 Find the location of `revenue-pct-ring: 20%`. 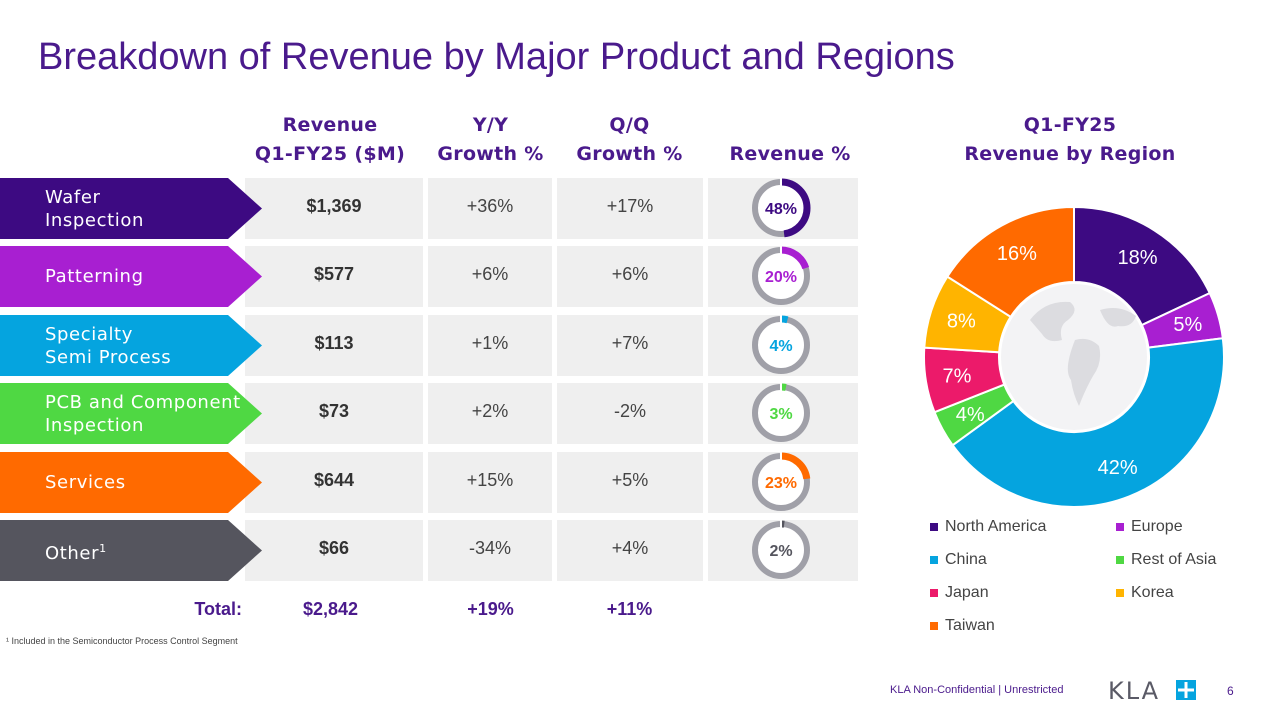

revenue-pct-ring: 20% is located at coordinates (781, 276).